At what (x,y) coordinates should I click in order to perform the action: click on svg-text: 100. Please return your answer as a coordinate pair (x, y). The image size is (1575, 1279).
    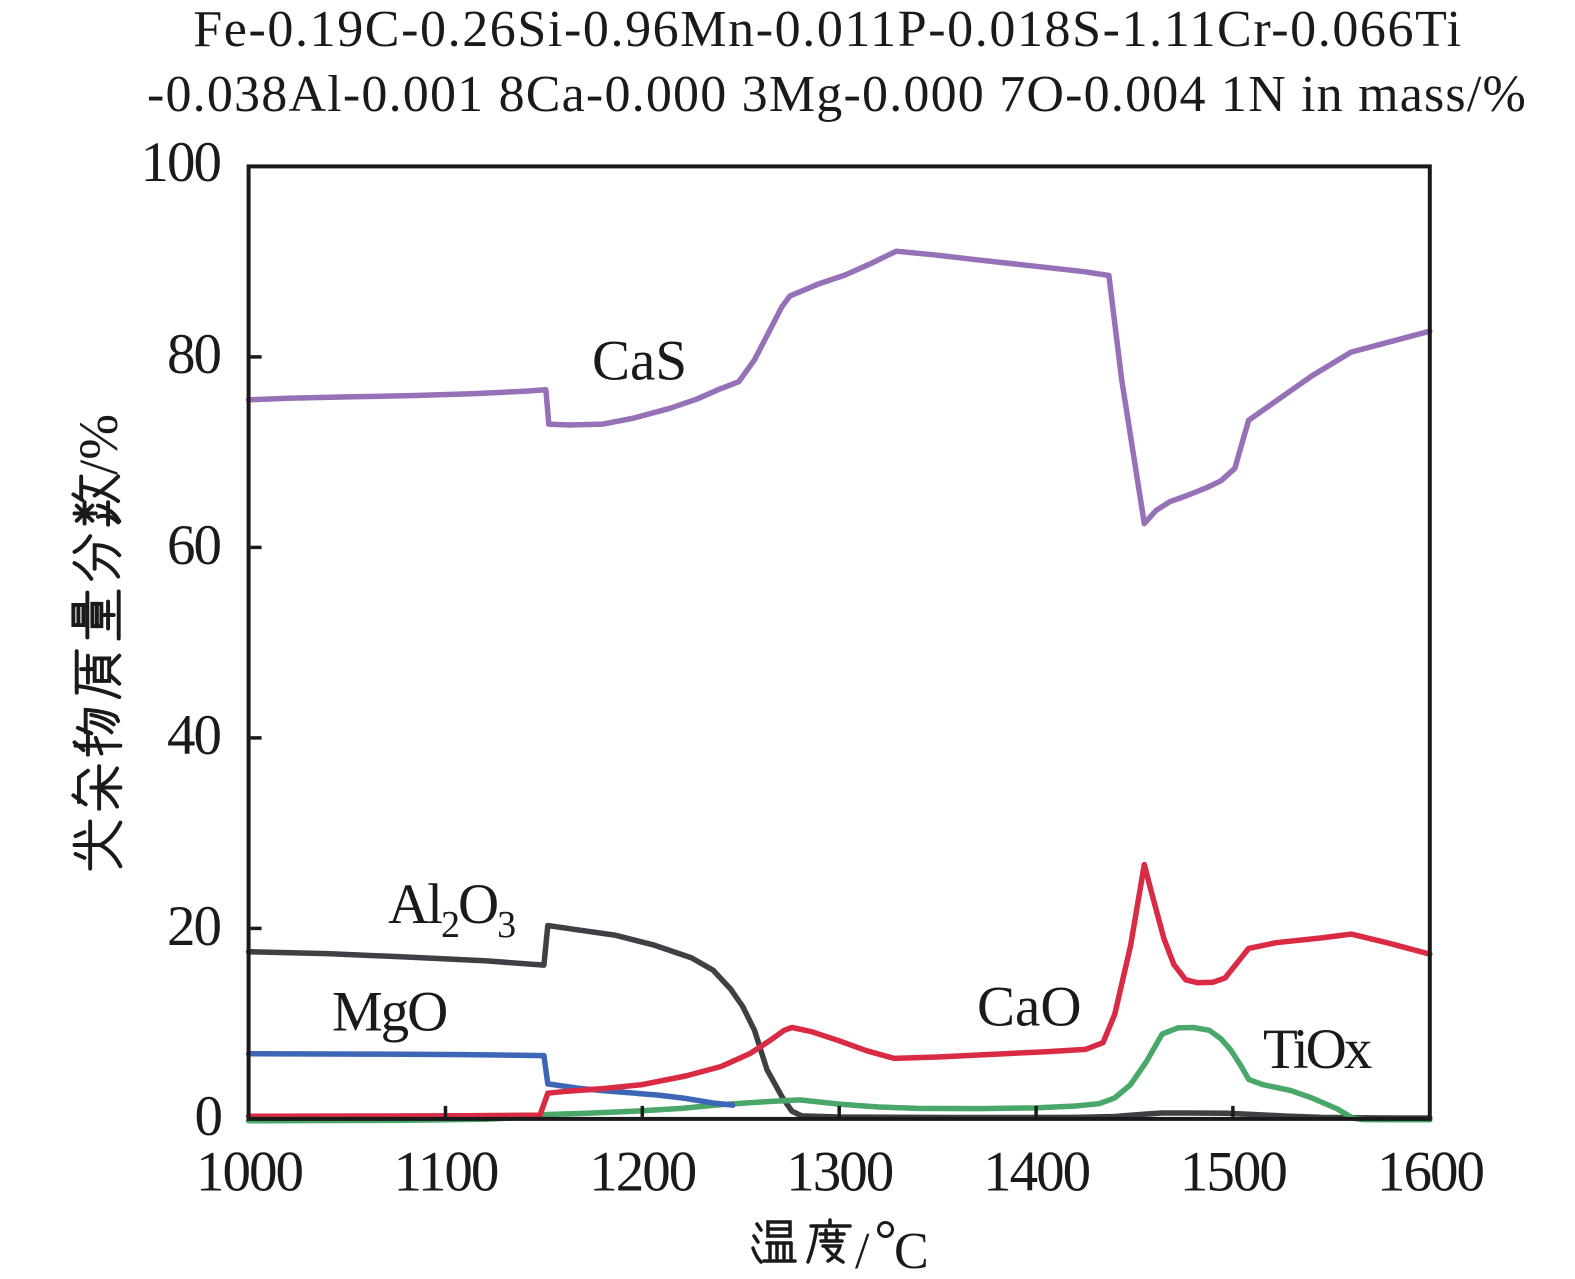
    Looking at the image, I should click on (181, 162).